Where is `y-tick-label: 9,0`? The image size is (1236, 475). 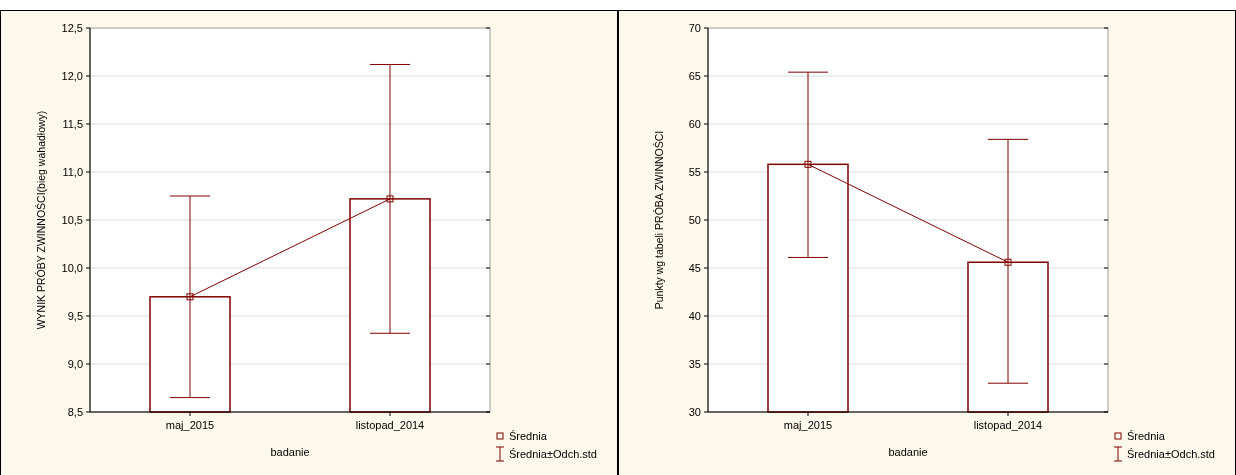
y-tick-label: 9,0 is located at coordinates (75, 363).